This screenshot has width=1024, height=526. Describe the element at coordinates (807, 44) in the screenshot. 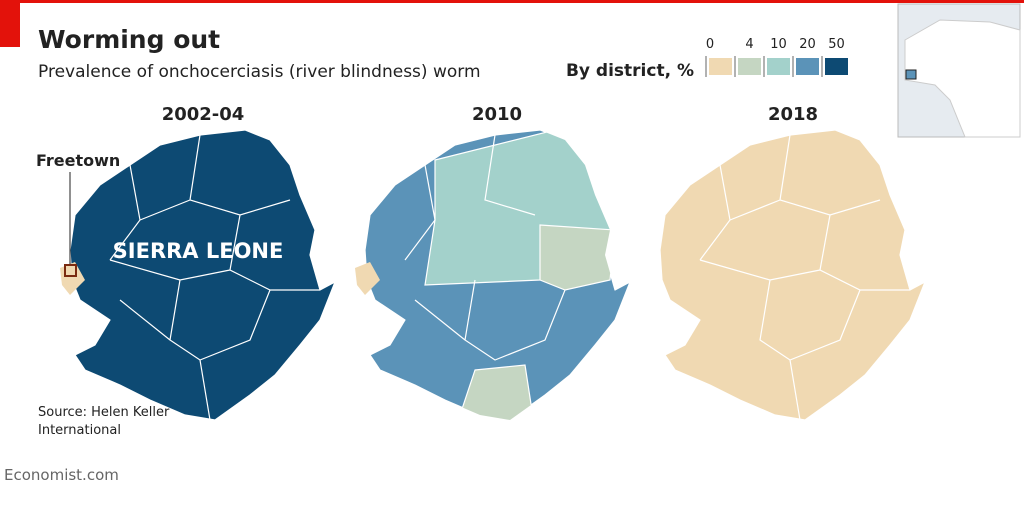

I see `legend-tick-label: 20` at that location.